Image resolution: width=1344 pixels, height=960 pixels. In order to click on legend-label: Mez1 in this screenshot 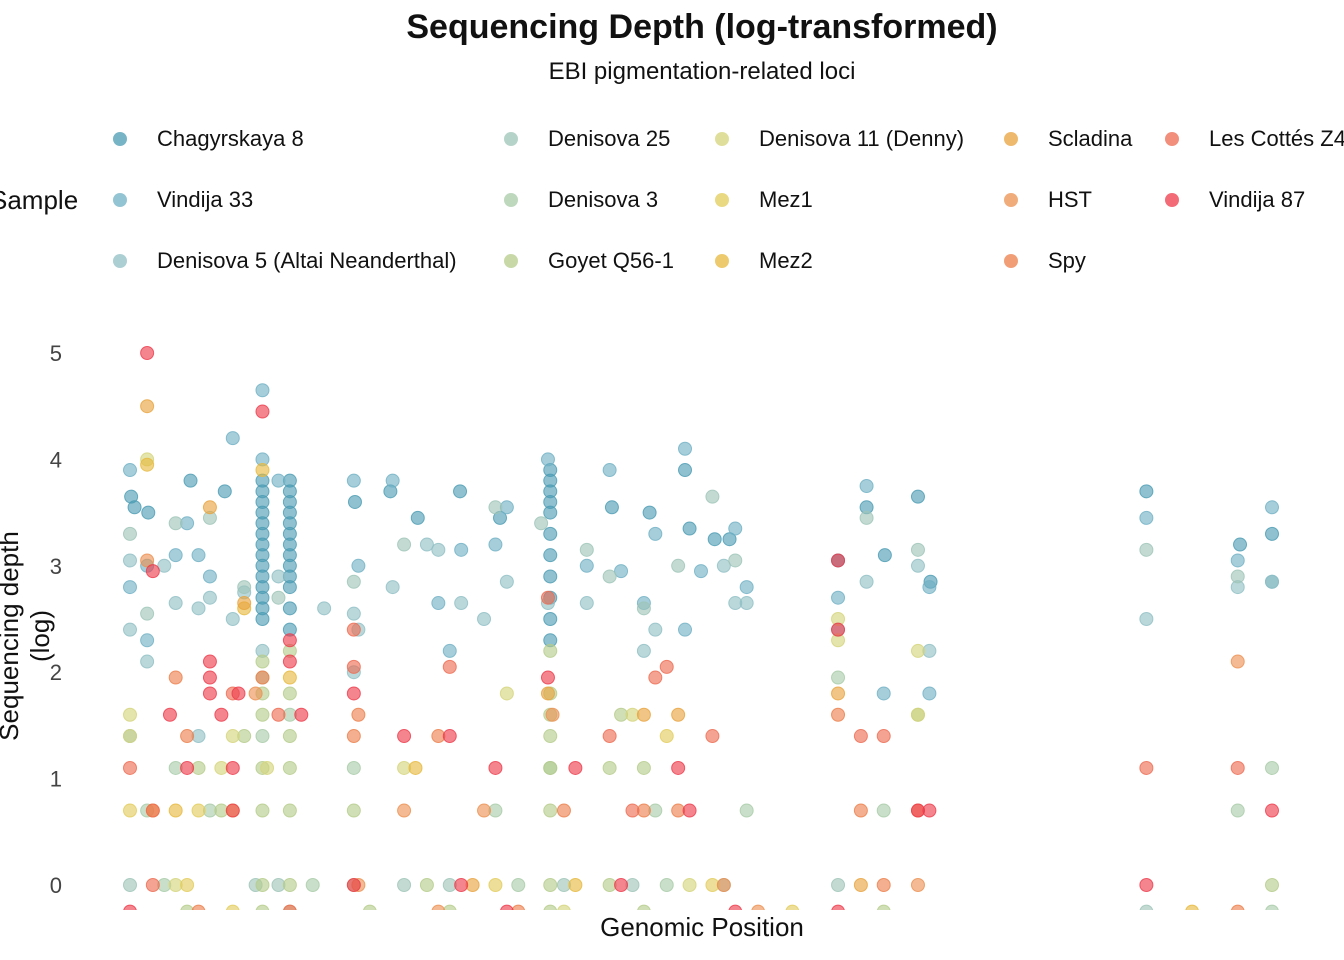, I will do `click(786, 199)`.